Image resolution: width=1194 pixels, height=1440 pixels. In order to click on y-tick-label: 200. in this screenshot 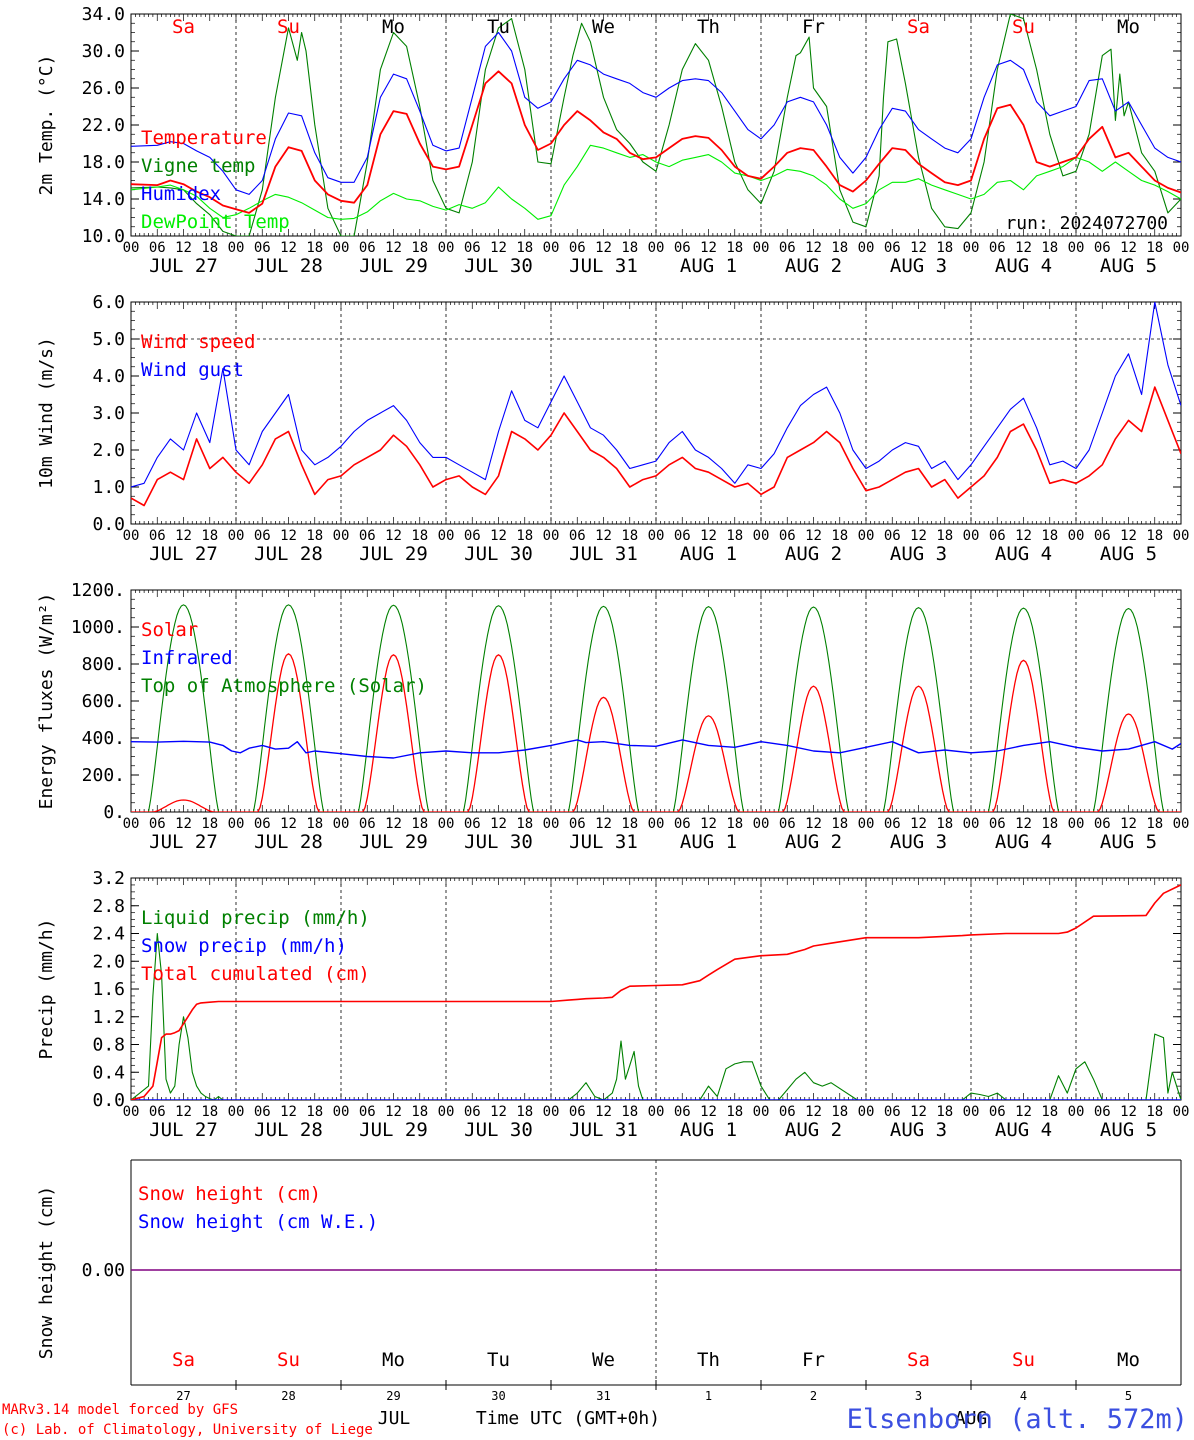, I will do `click(103, 775)`.